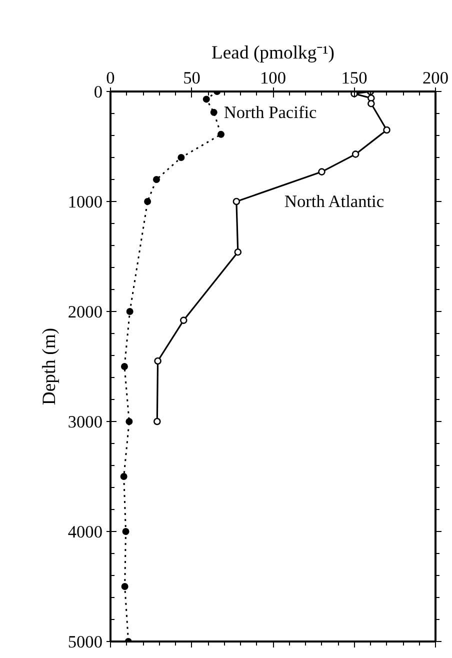 Image resolution: width=452 pixels, height=658 pixels. I want to click on y-tick-label: 4000, so click(85, 532).